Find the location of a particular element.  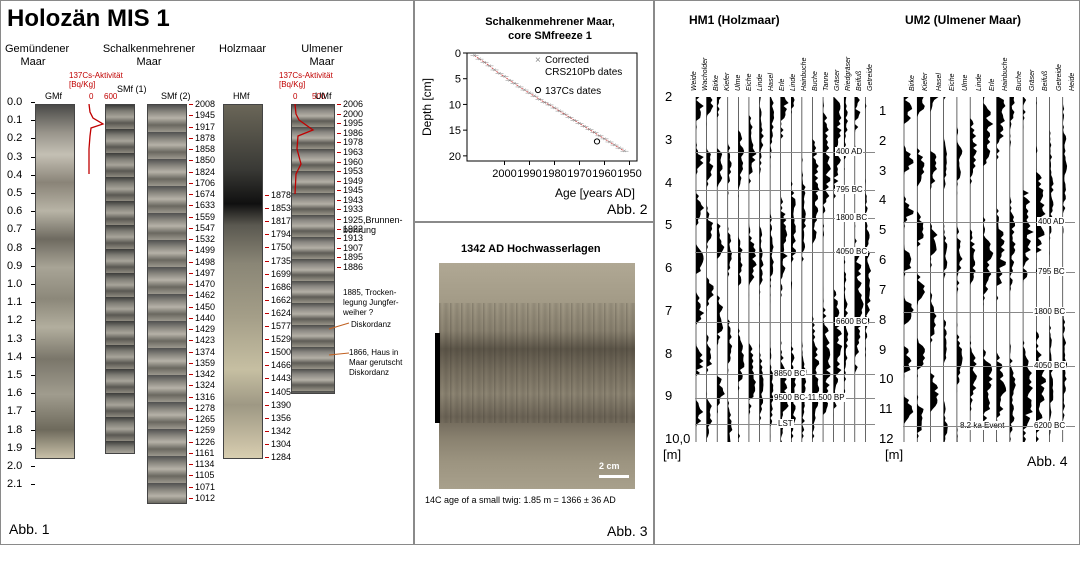

smf-date-label: 1316 is located at coordinates (205, 396).